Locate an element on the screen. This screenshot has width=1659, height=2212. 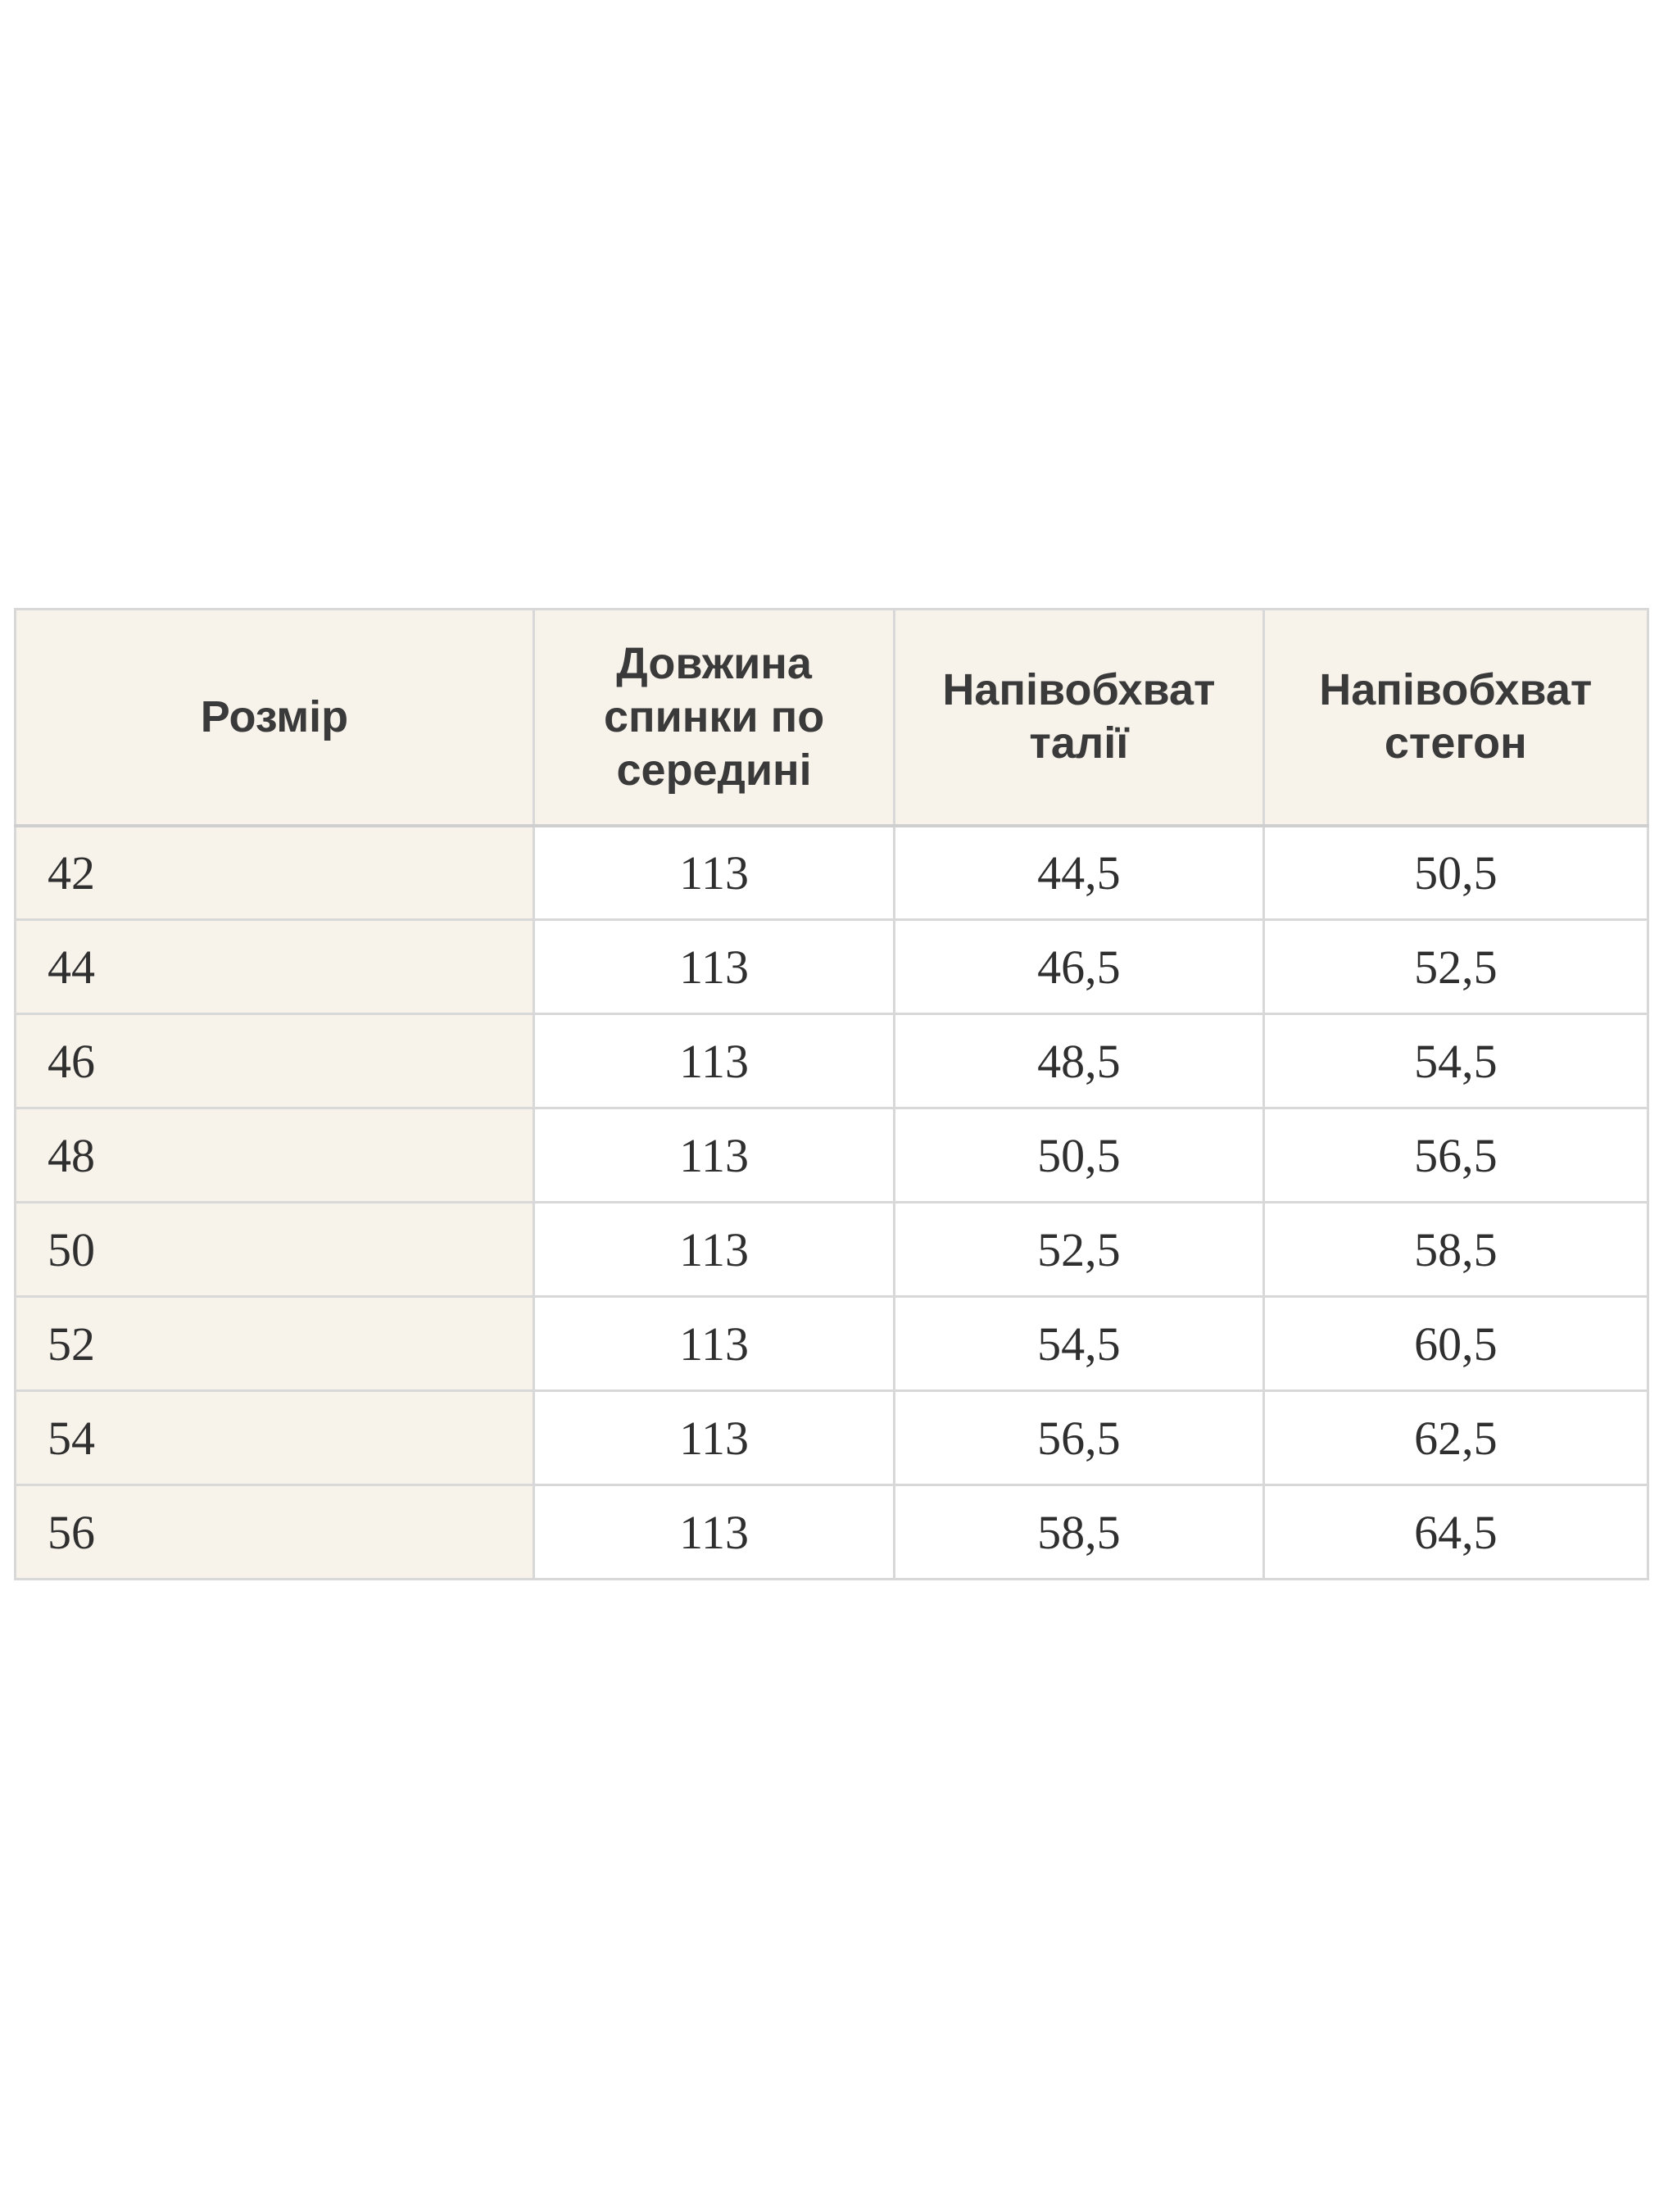
cell-half-hips: 64,5 is located at coordinates (1456, 1532).